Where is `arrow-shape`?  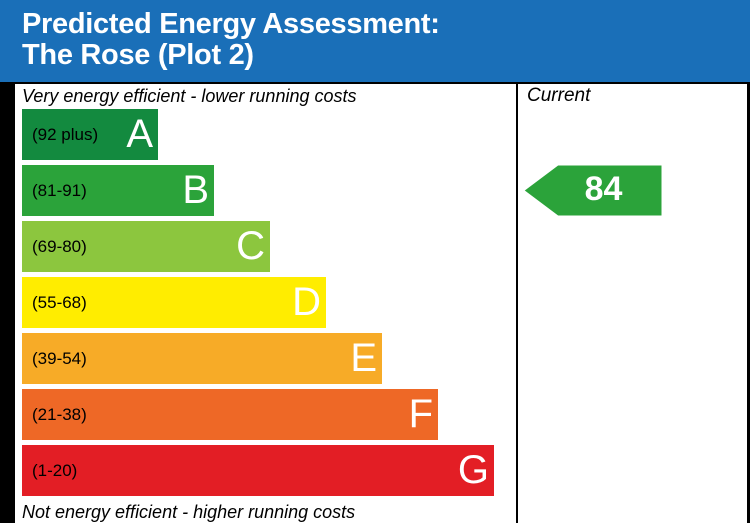 arrow-shape is located at coordinates (593, 190).